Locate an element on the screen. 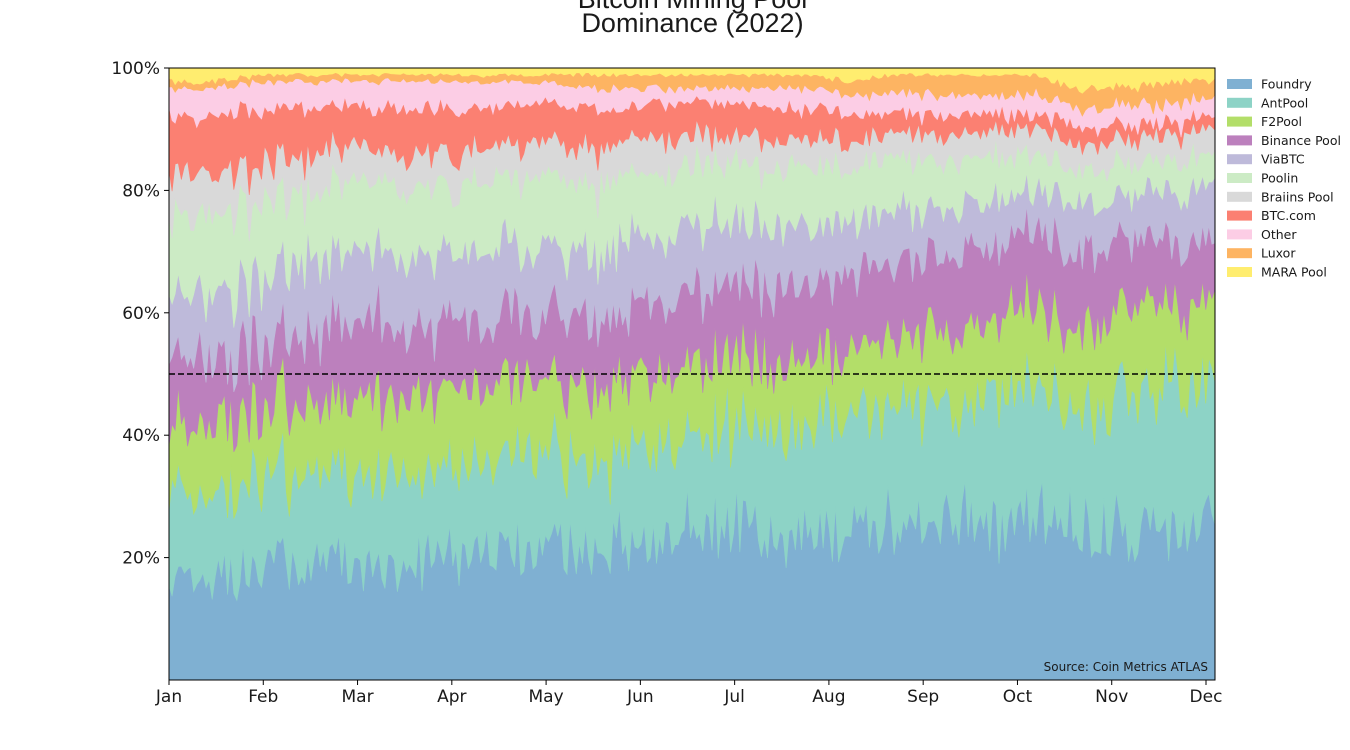 This screenshot has height=750, width=1350. legend-label: Binance Pool is located at coordinates (1301, 140).